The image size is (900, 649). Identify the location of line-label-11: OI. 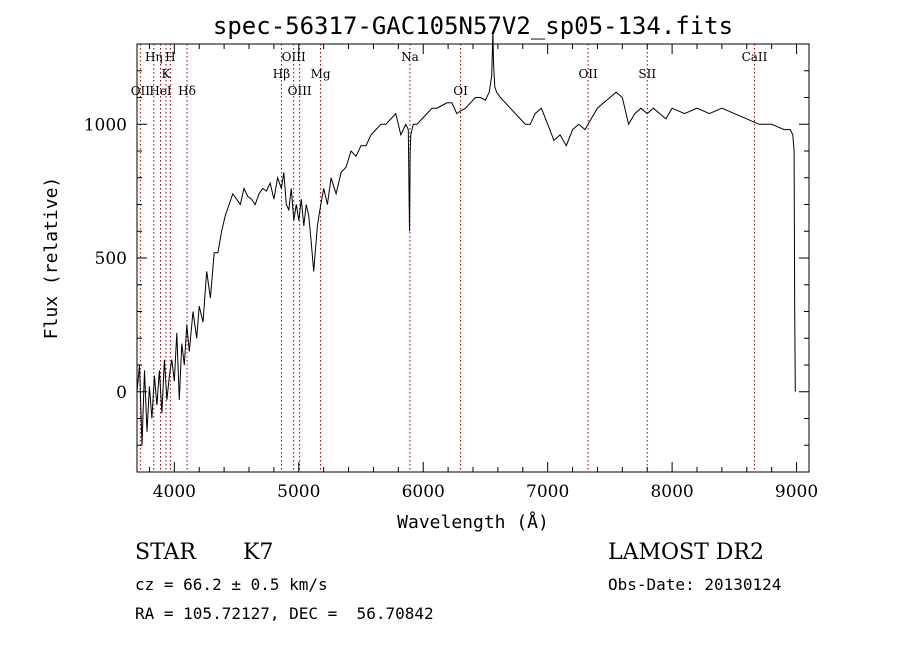
(460, 91).